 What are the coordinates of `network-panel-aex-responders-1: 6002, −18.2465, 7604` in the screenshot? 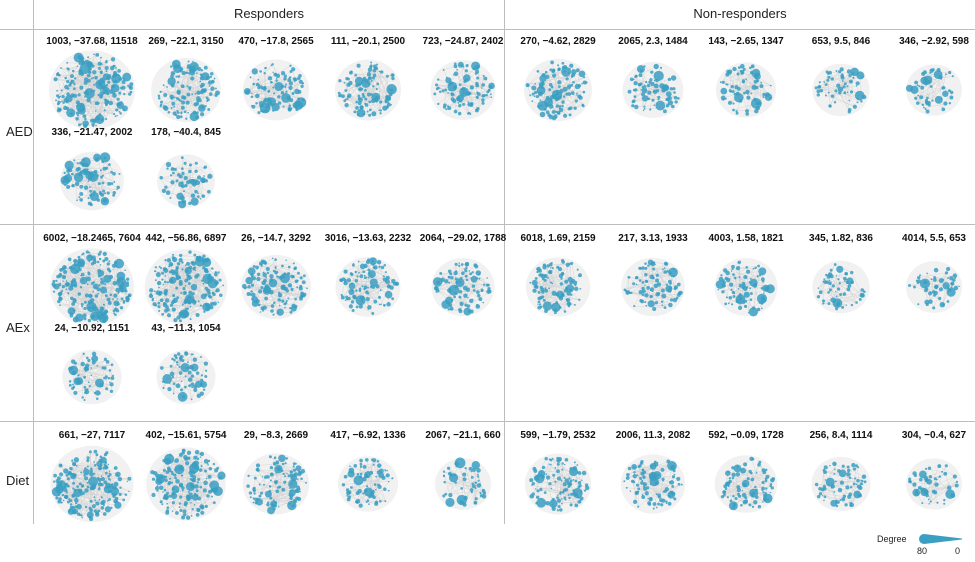 It's located at (92, 280).